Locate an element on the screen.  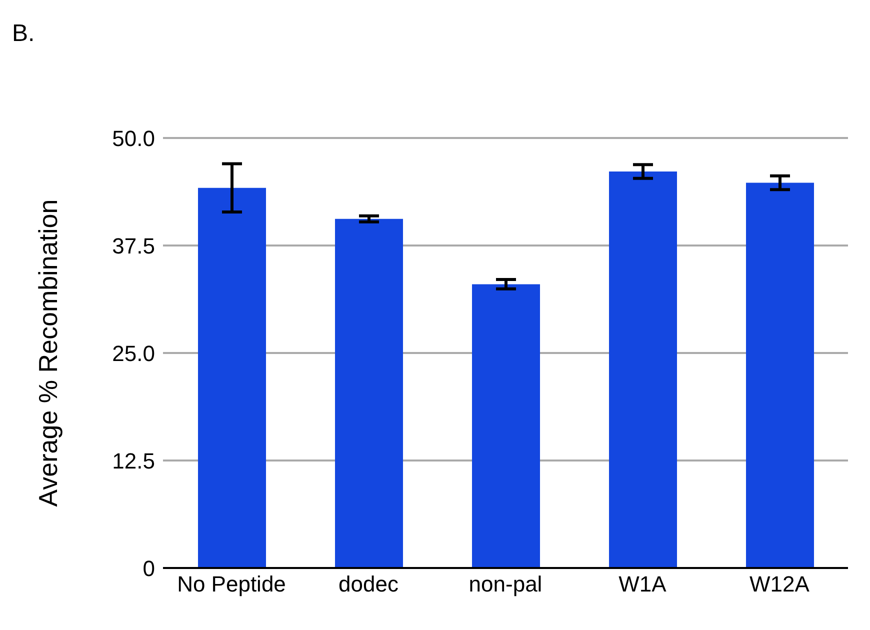
x-tick-label: non-pal is located at coordinates (505, 584).